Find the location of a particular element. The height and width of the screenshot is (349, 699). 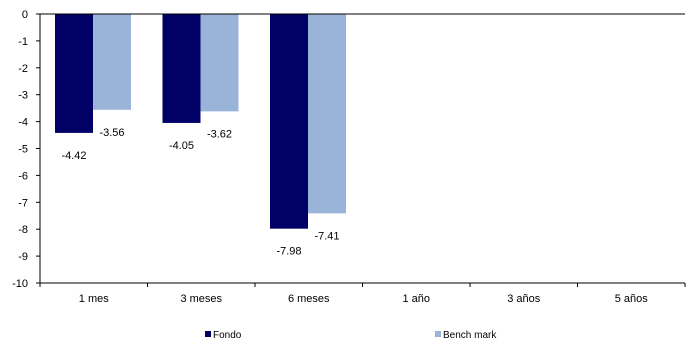

y-tick-label: -5 is located at coordinates (23, 150).